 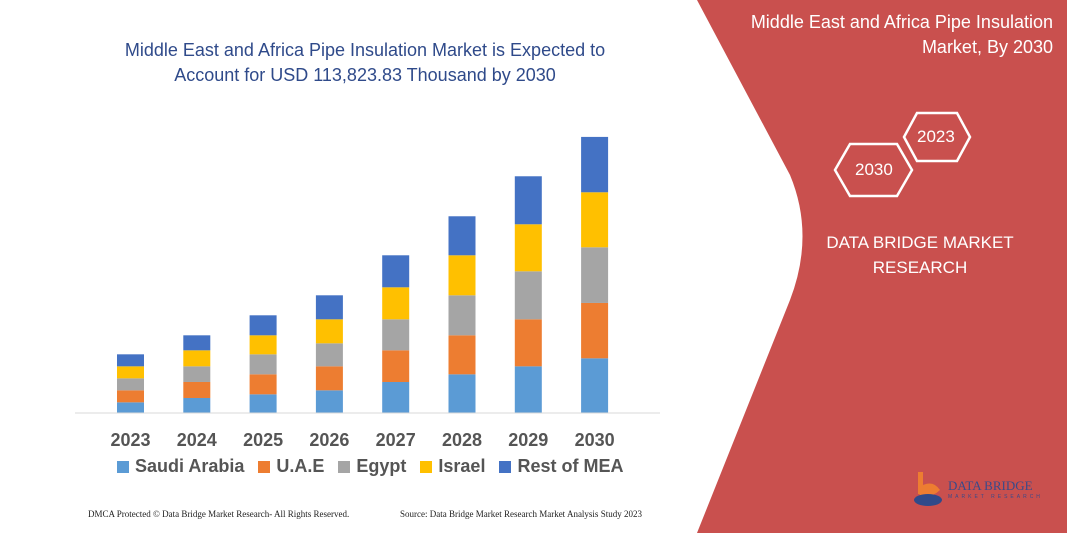 I want to click on legend-label: U.A.E, so click(x=300, y=466).